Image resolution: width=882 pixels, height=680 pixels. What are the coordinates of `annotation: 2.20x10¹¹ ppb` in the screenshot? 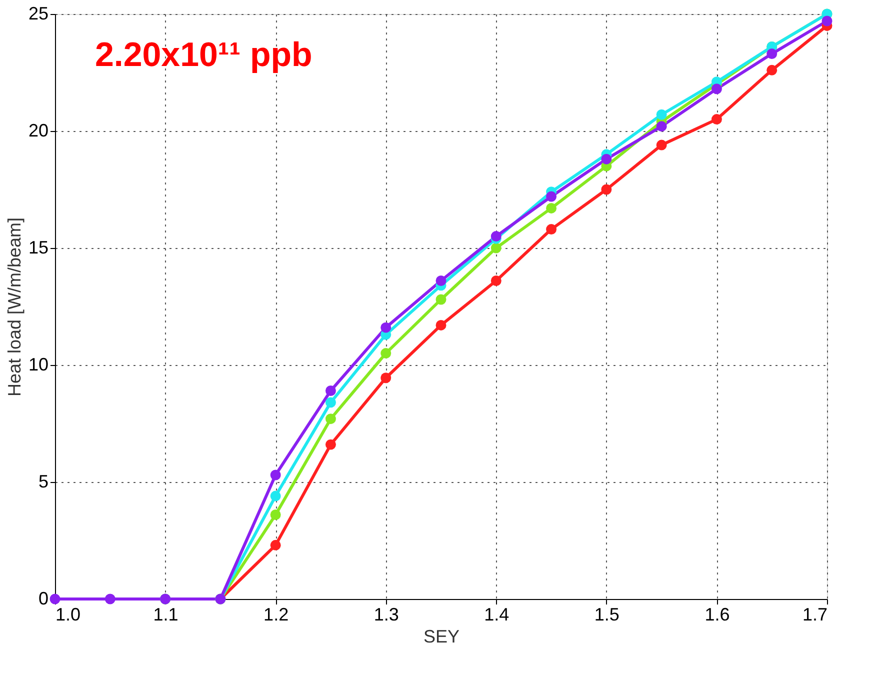 It's located at (203, 55).